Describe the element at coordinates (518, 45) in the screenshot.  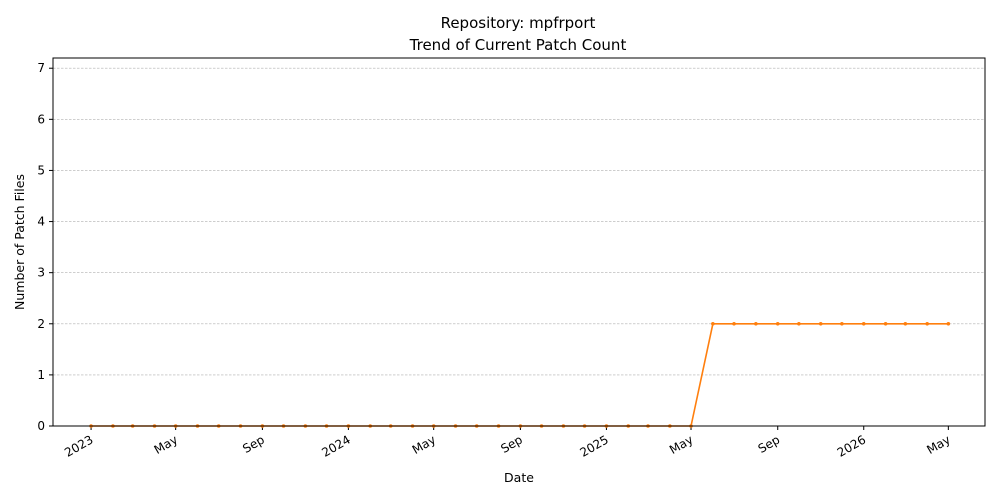
I see `chart-subtitle: Trend of Current Patch Count` at that location.